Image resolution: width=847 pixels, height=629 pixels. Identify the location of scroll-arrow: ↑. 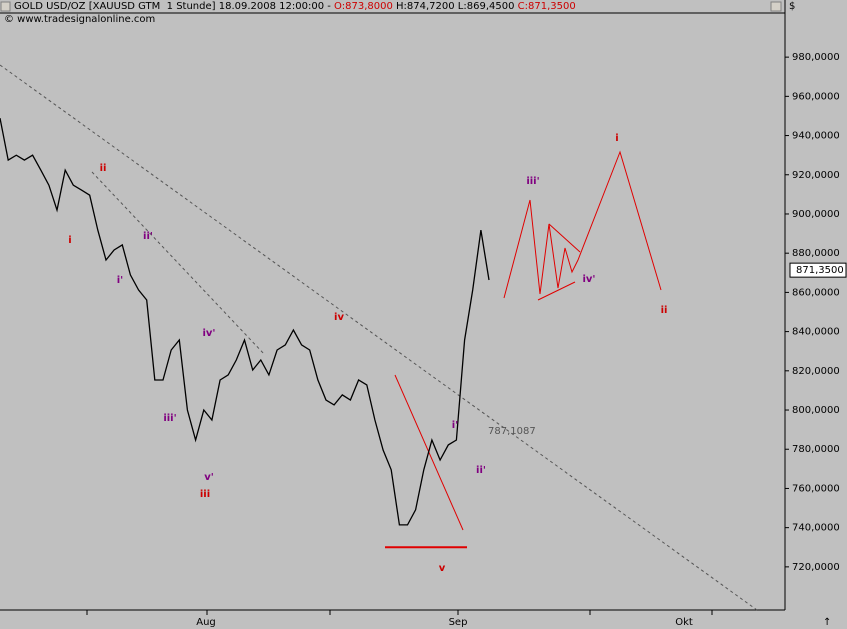
(827, 622).